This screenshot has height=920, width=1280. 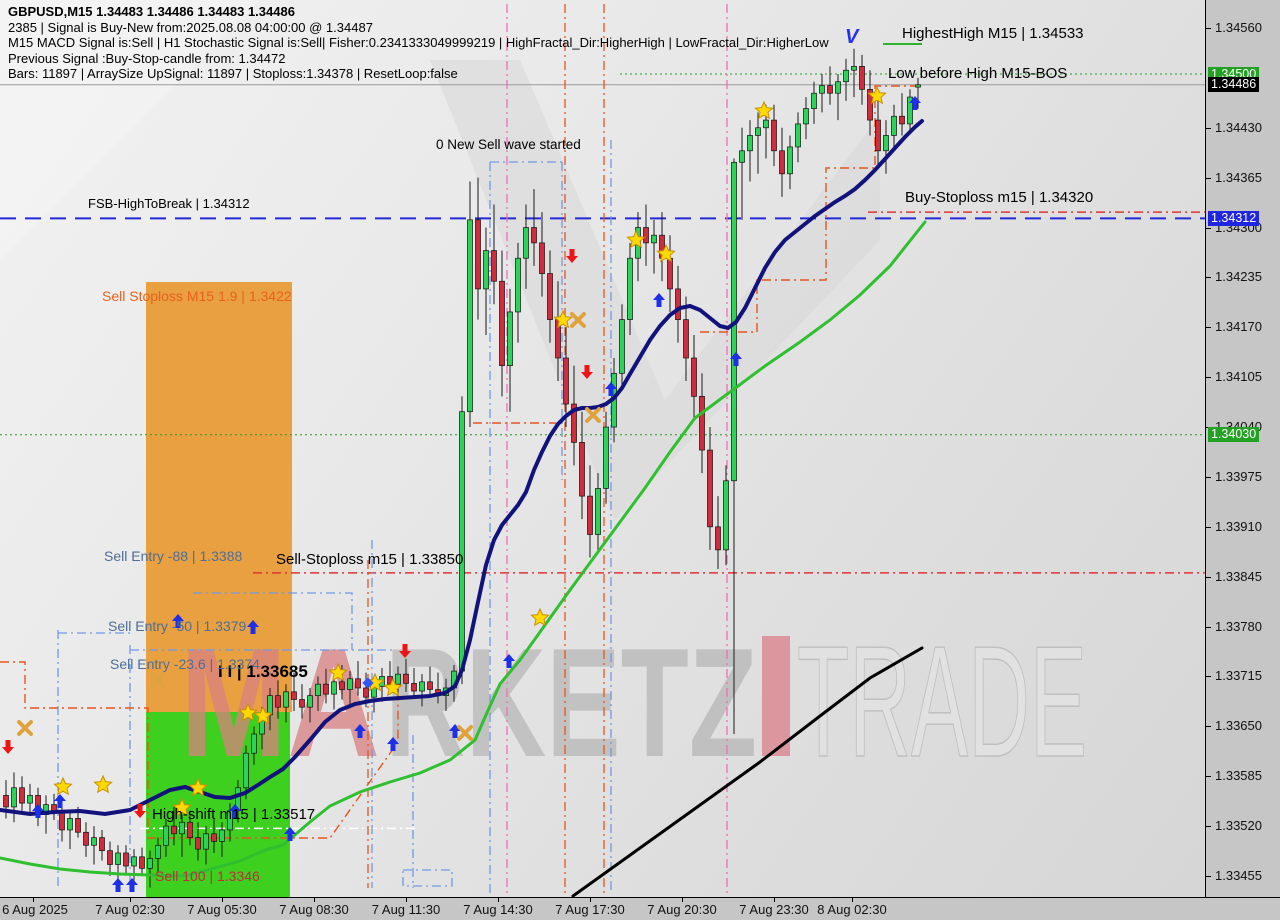 I want to click on price-badge-black: 1.34486, so click(x=1234, y=85).